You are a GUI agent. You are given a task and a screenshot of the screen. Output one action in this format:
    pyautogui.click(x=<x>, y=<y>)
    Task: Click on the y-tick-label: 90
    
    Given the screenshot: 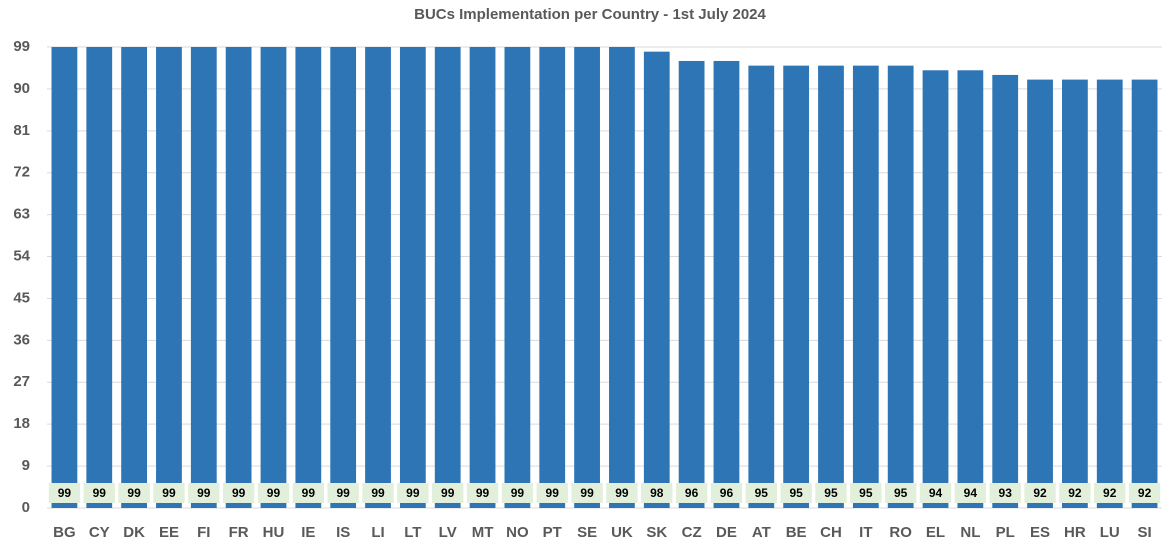 What is the action you would take?
    pyautogui.click(x=21, y=88)
    